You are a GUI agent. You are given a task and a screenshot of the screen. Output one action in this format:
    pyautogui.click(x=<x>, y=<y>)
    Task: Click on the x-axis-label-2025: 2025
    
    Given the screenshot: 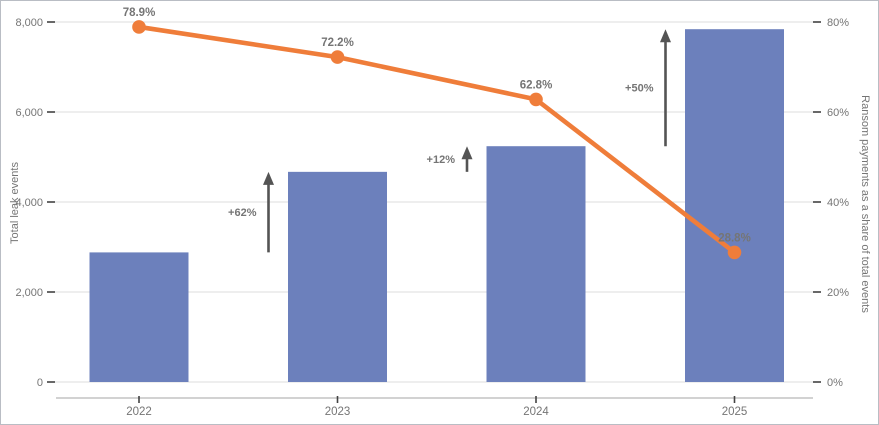 What is the action you would take?
    pyautogui.click(x=735, y=412)
    